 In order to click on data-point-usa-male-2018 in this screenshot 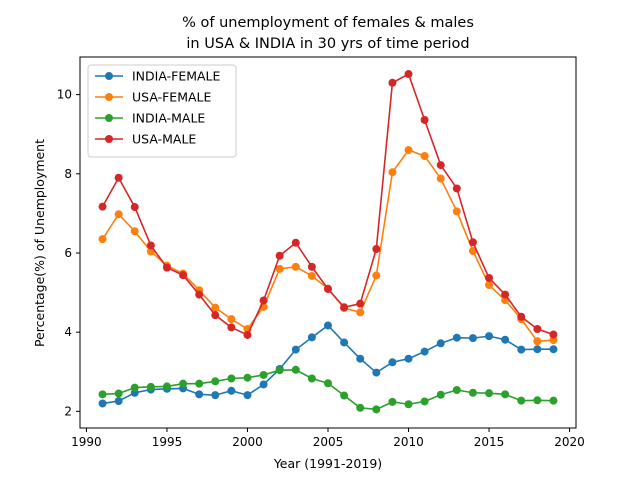, I will do `click(537, 329)`.